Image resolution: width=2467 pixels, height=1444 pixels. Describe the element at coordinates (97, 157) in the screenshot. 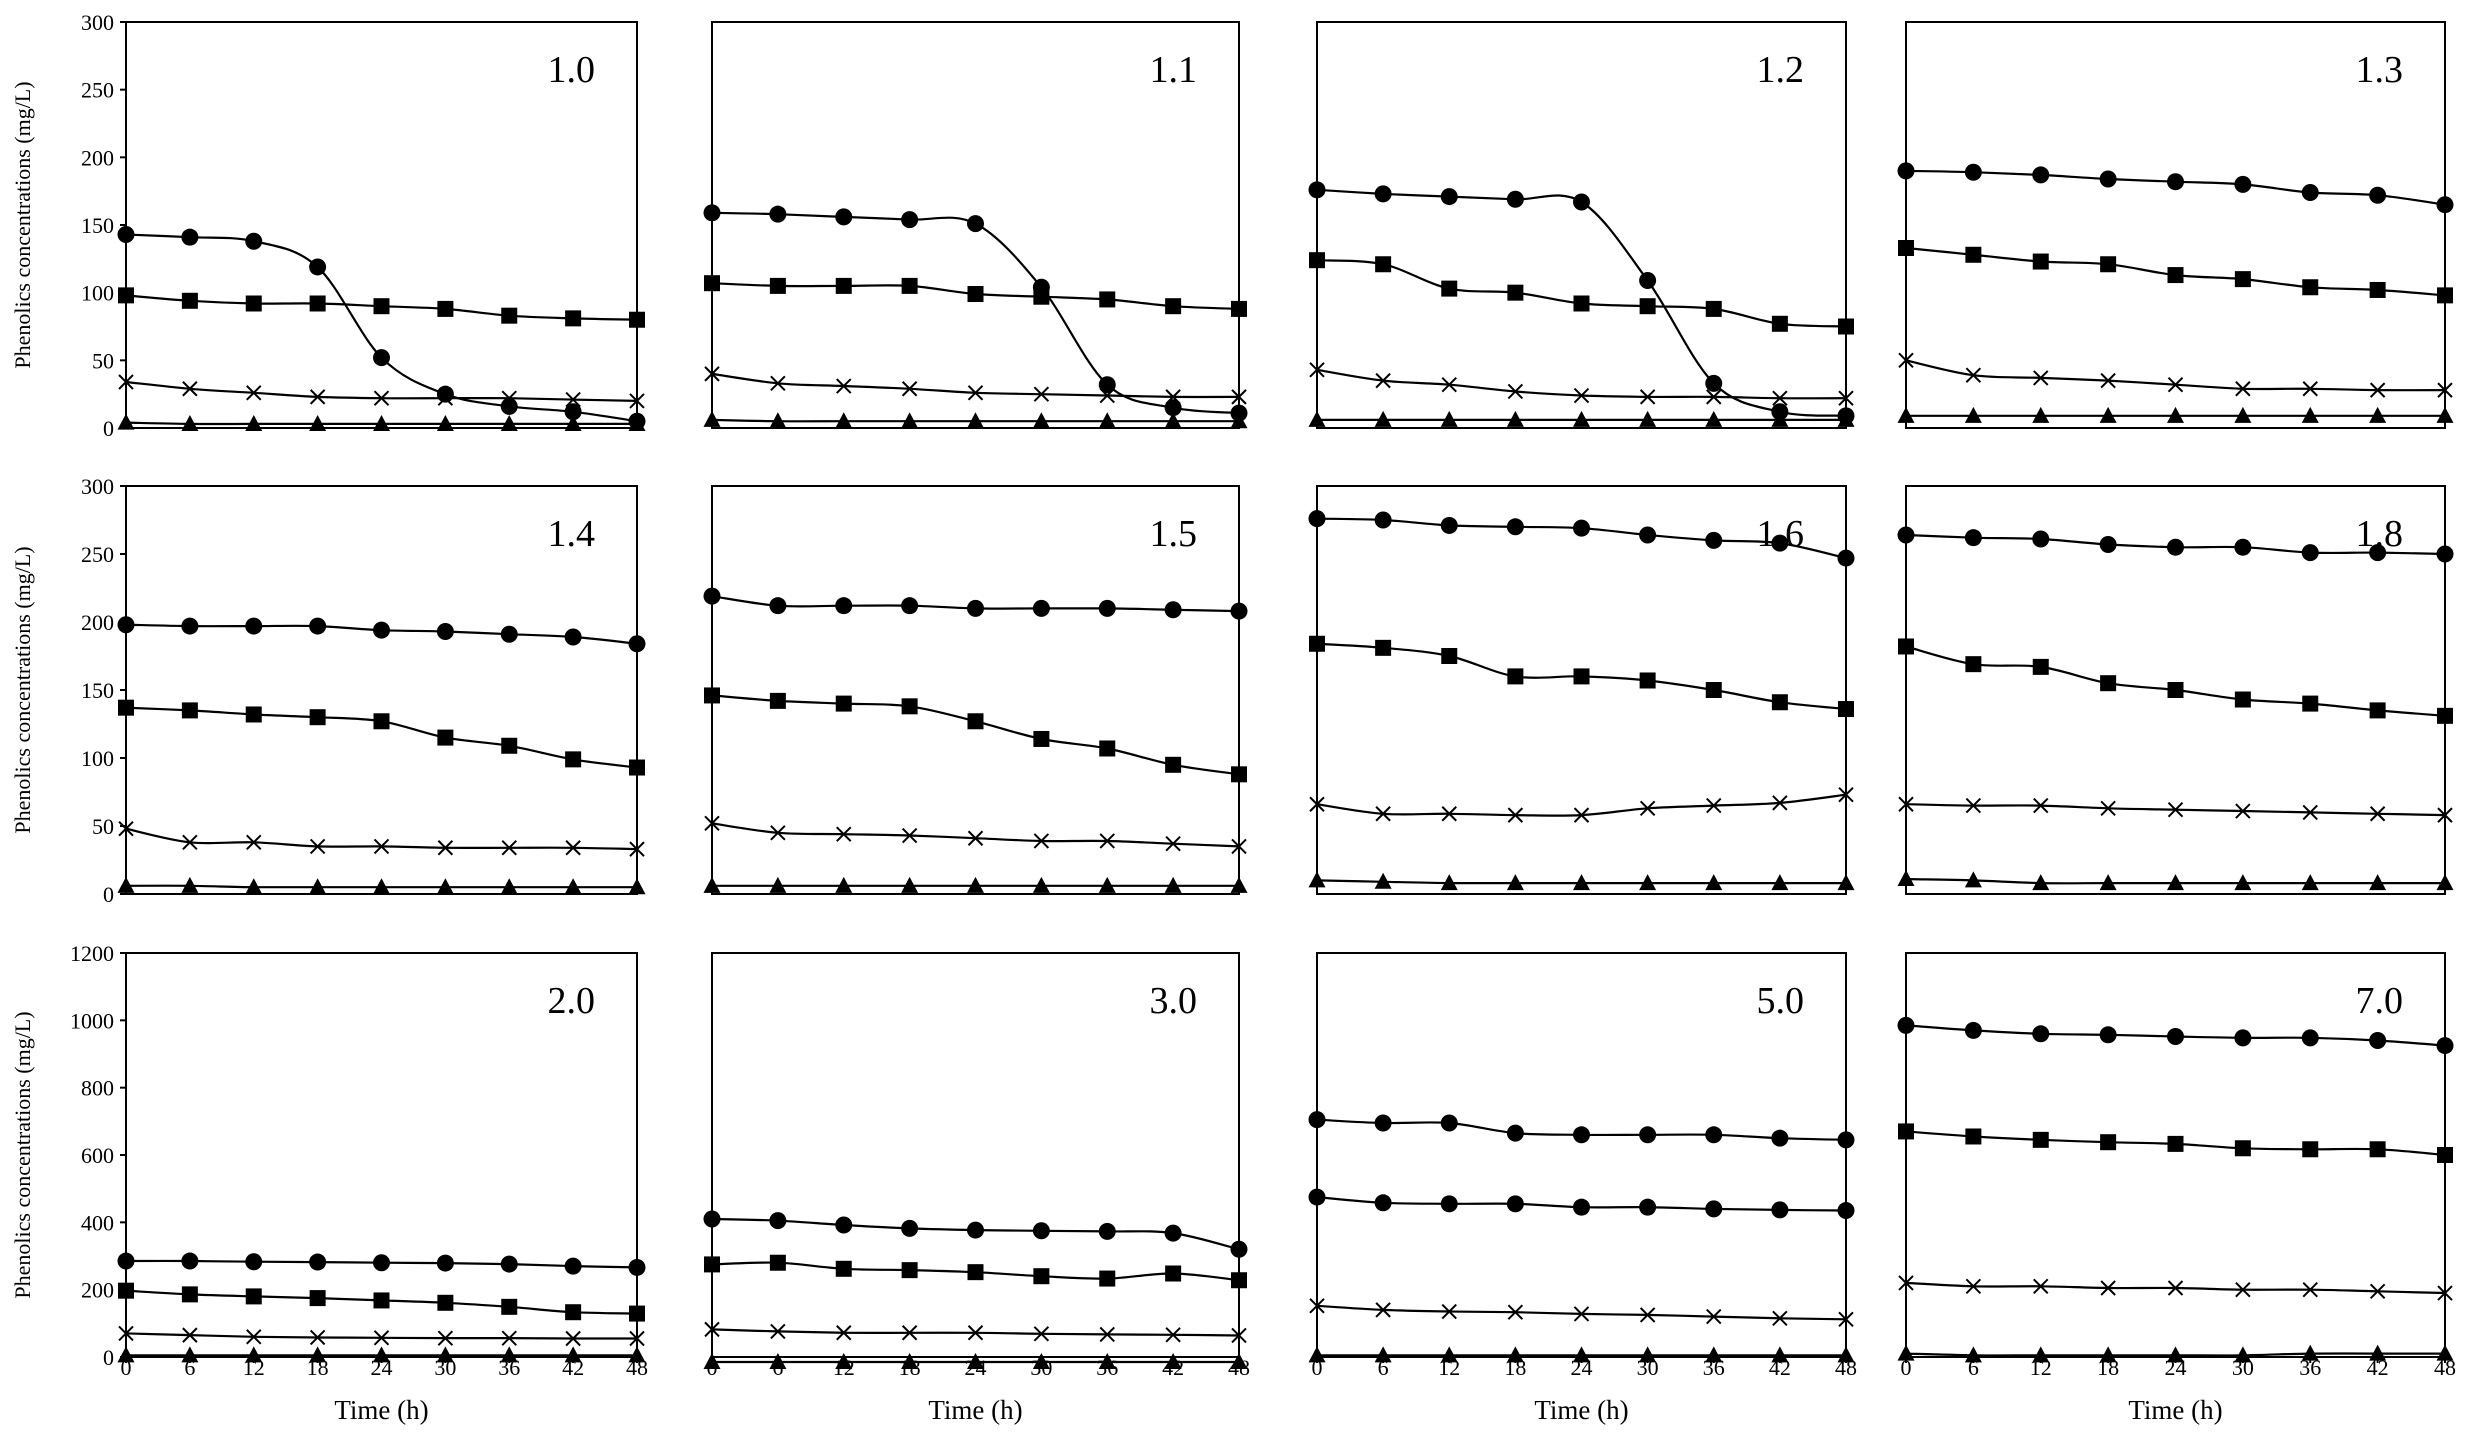

I see `y-tick-label: 200` at that location.